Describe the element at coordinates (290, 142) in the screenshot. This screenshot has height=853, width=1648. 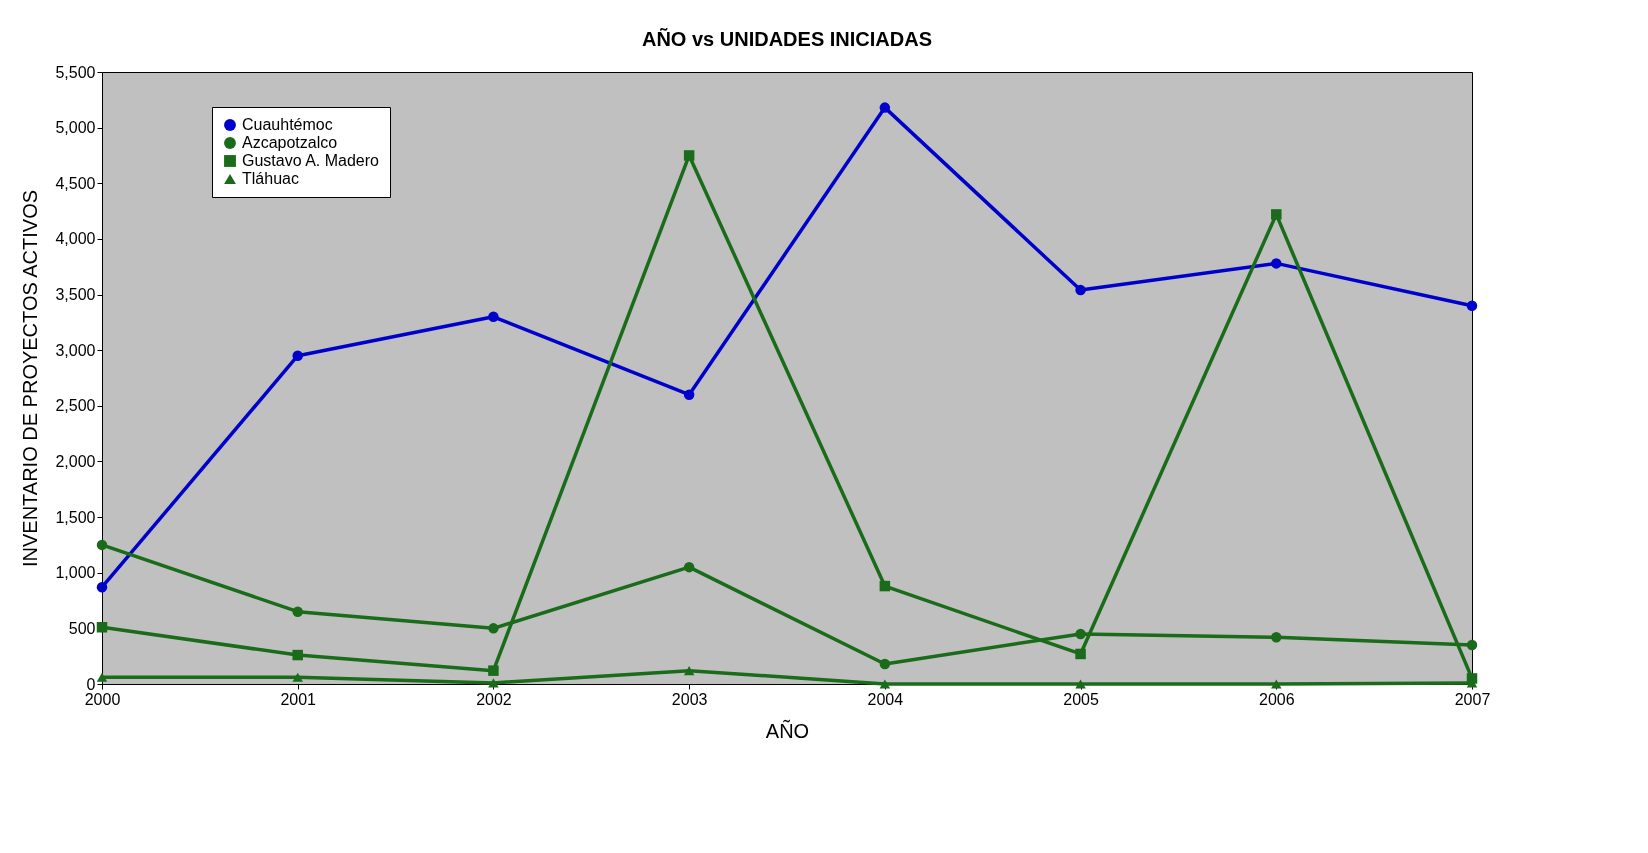
I see `legend-label: Azcapotzalco` at that location.